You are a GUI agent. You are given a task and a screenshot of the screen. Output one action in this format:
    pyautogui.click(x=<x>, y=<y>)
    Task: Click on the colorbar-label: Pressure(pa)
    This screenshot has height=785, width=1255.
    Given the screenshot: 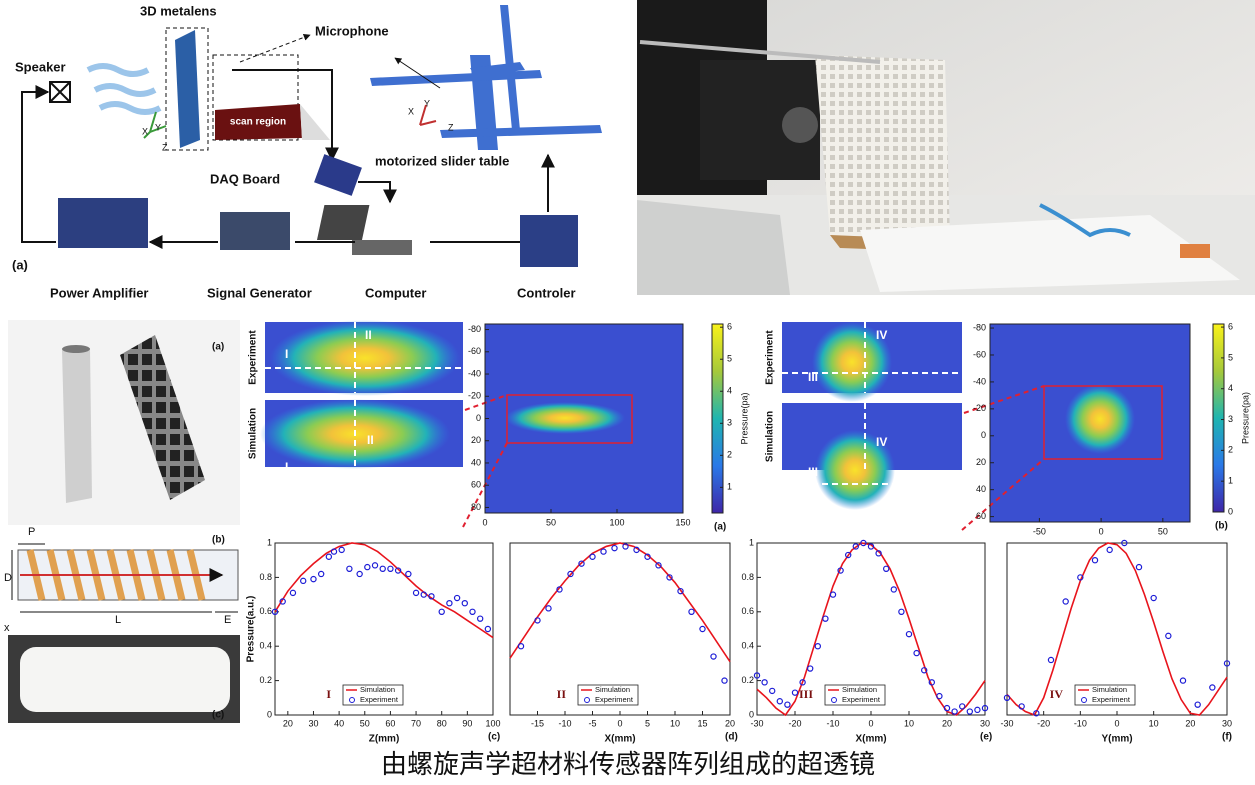 What is the action you would take?
    pyautogui.click(x=744, y=418)
    